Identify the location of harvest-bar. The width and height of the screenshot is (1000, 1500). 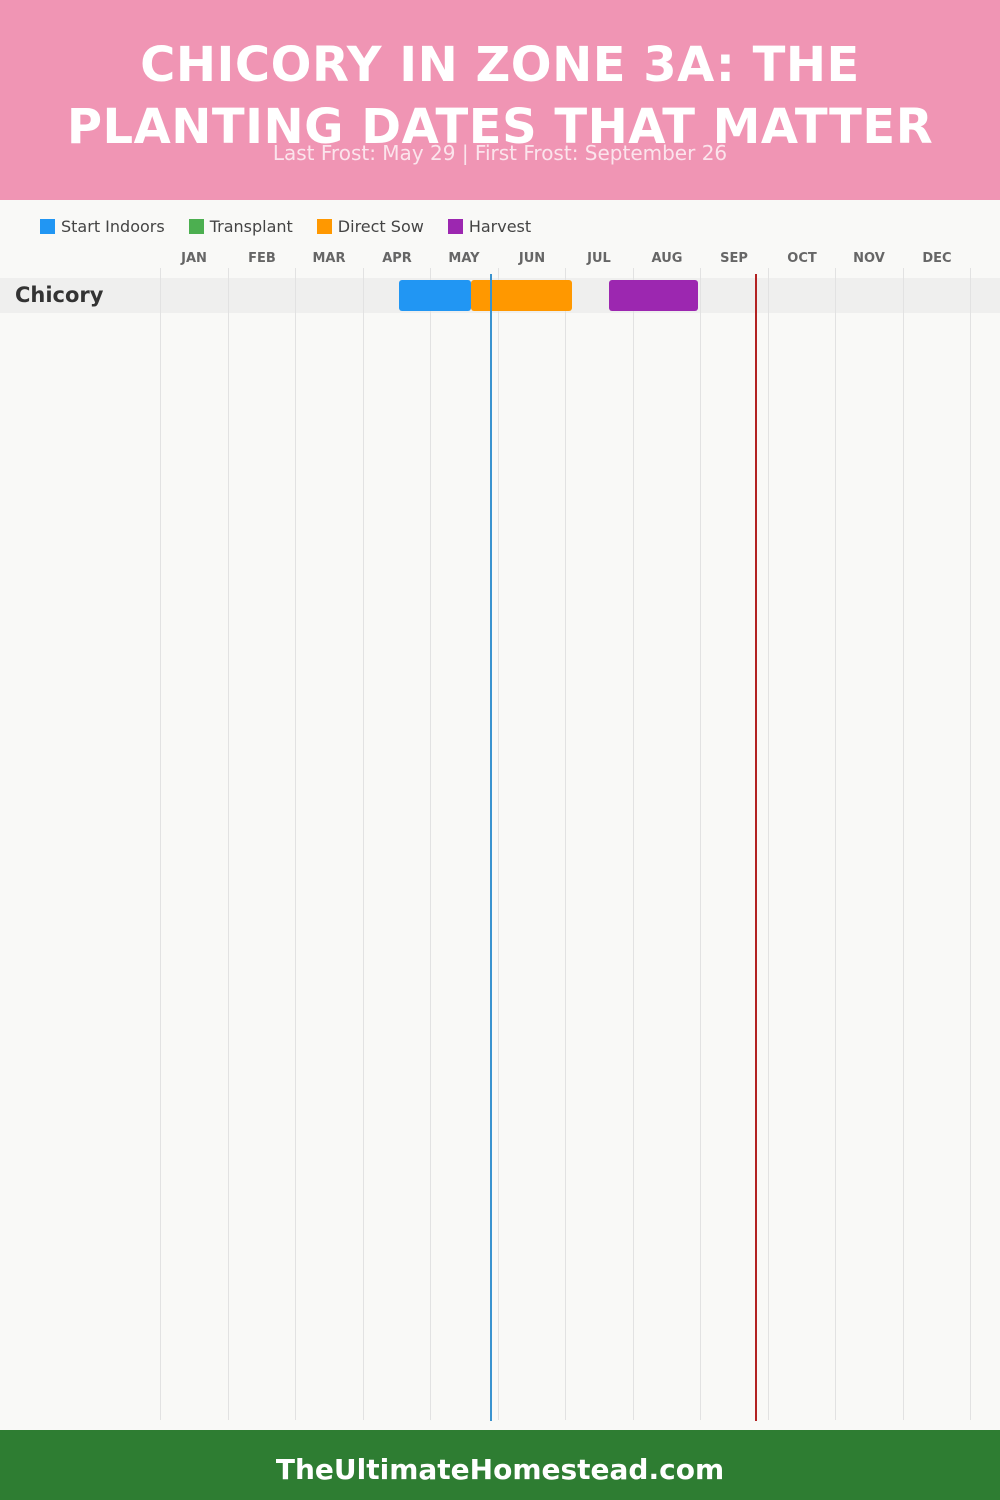
(653, 295).